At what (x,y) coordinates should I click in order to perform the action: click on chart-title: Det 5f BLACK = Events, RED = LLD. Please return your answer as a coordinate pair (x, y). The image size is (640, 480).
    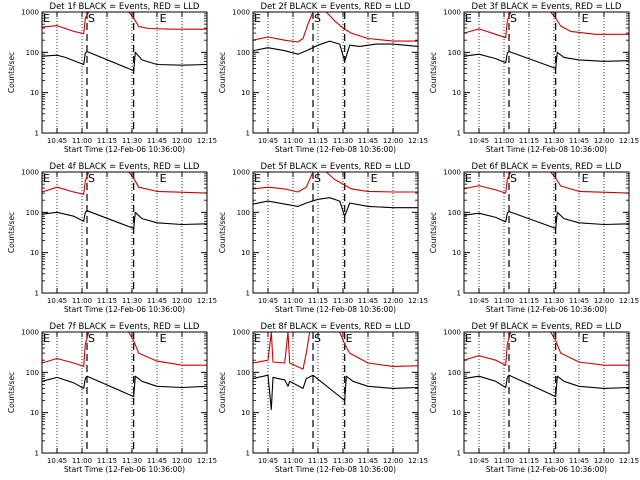
    Looking at the image, I should click on (336, 167).